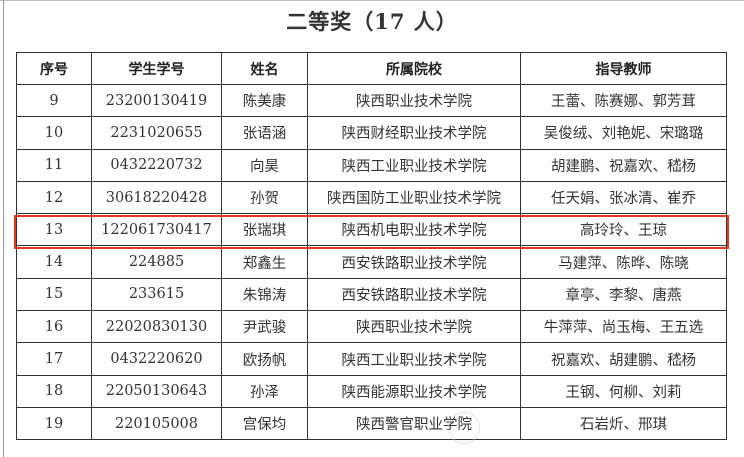 Image resolution: width=744 pixels, height=457 pixels. Describe the element at coordinates (623, 262) in the screenshot. I see `cell-col-advisors: 马建萍、陈晔、陈晓` at that location.